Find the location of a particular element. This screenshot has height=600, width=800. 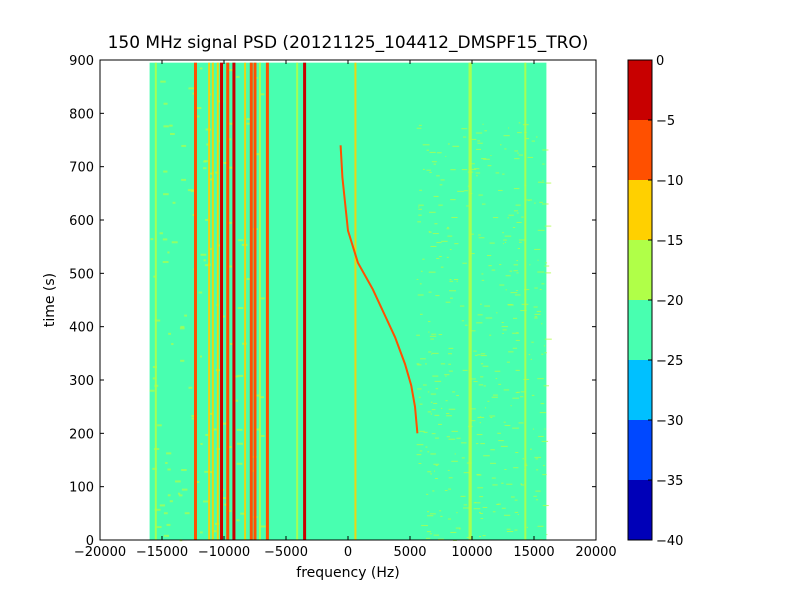

y-tick-label: 500 is located at coordinates (81, 274).